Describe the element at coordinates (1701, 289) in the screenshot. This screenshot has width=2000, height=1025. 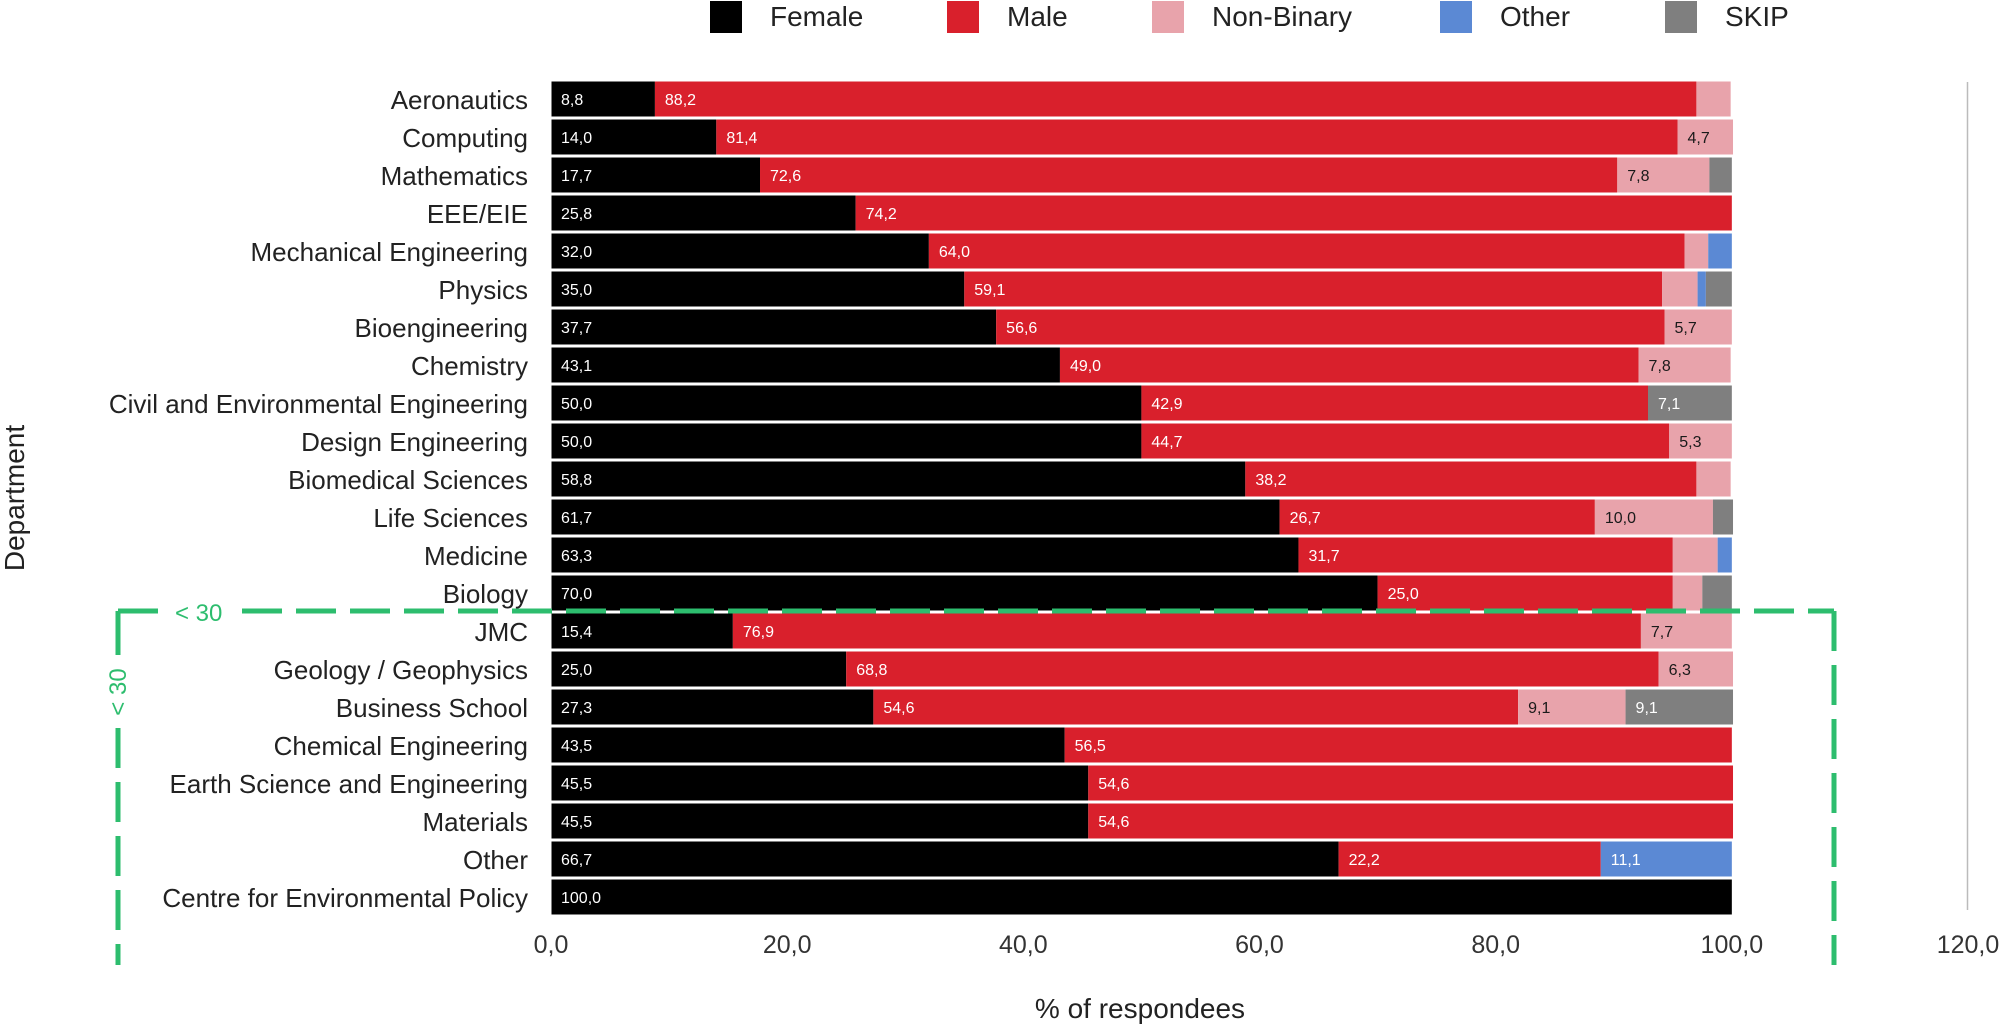
I see `bar-other-physics` at that location.